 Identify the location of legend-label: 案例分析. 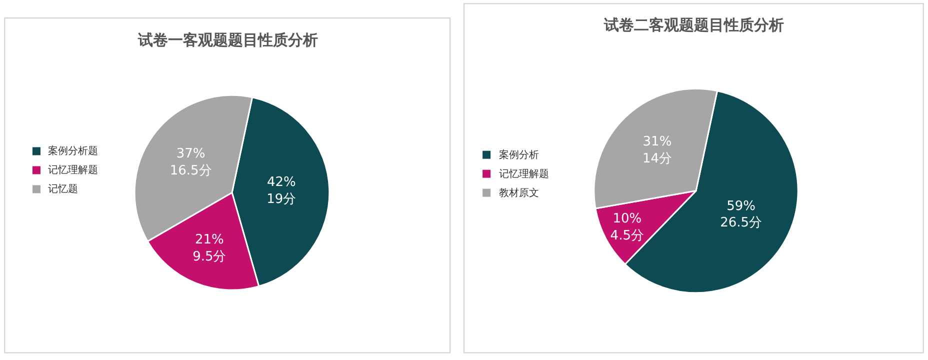
(519, 155).